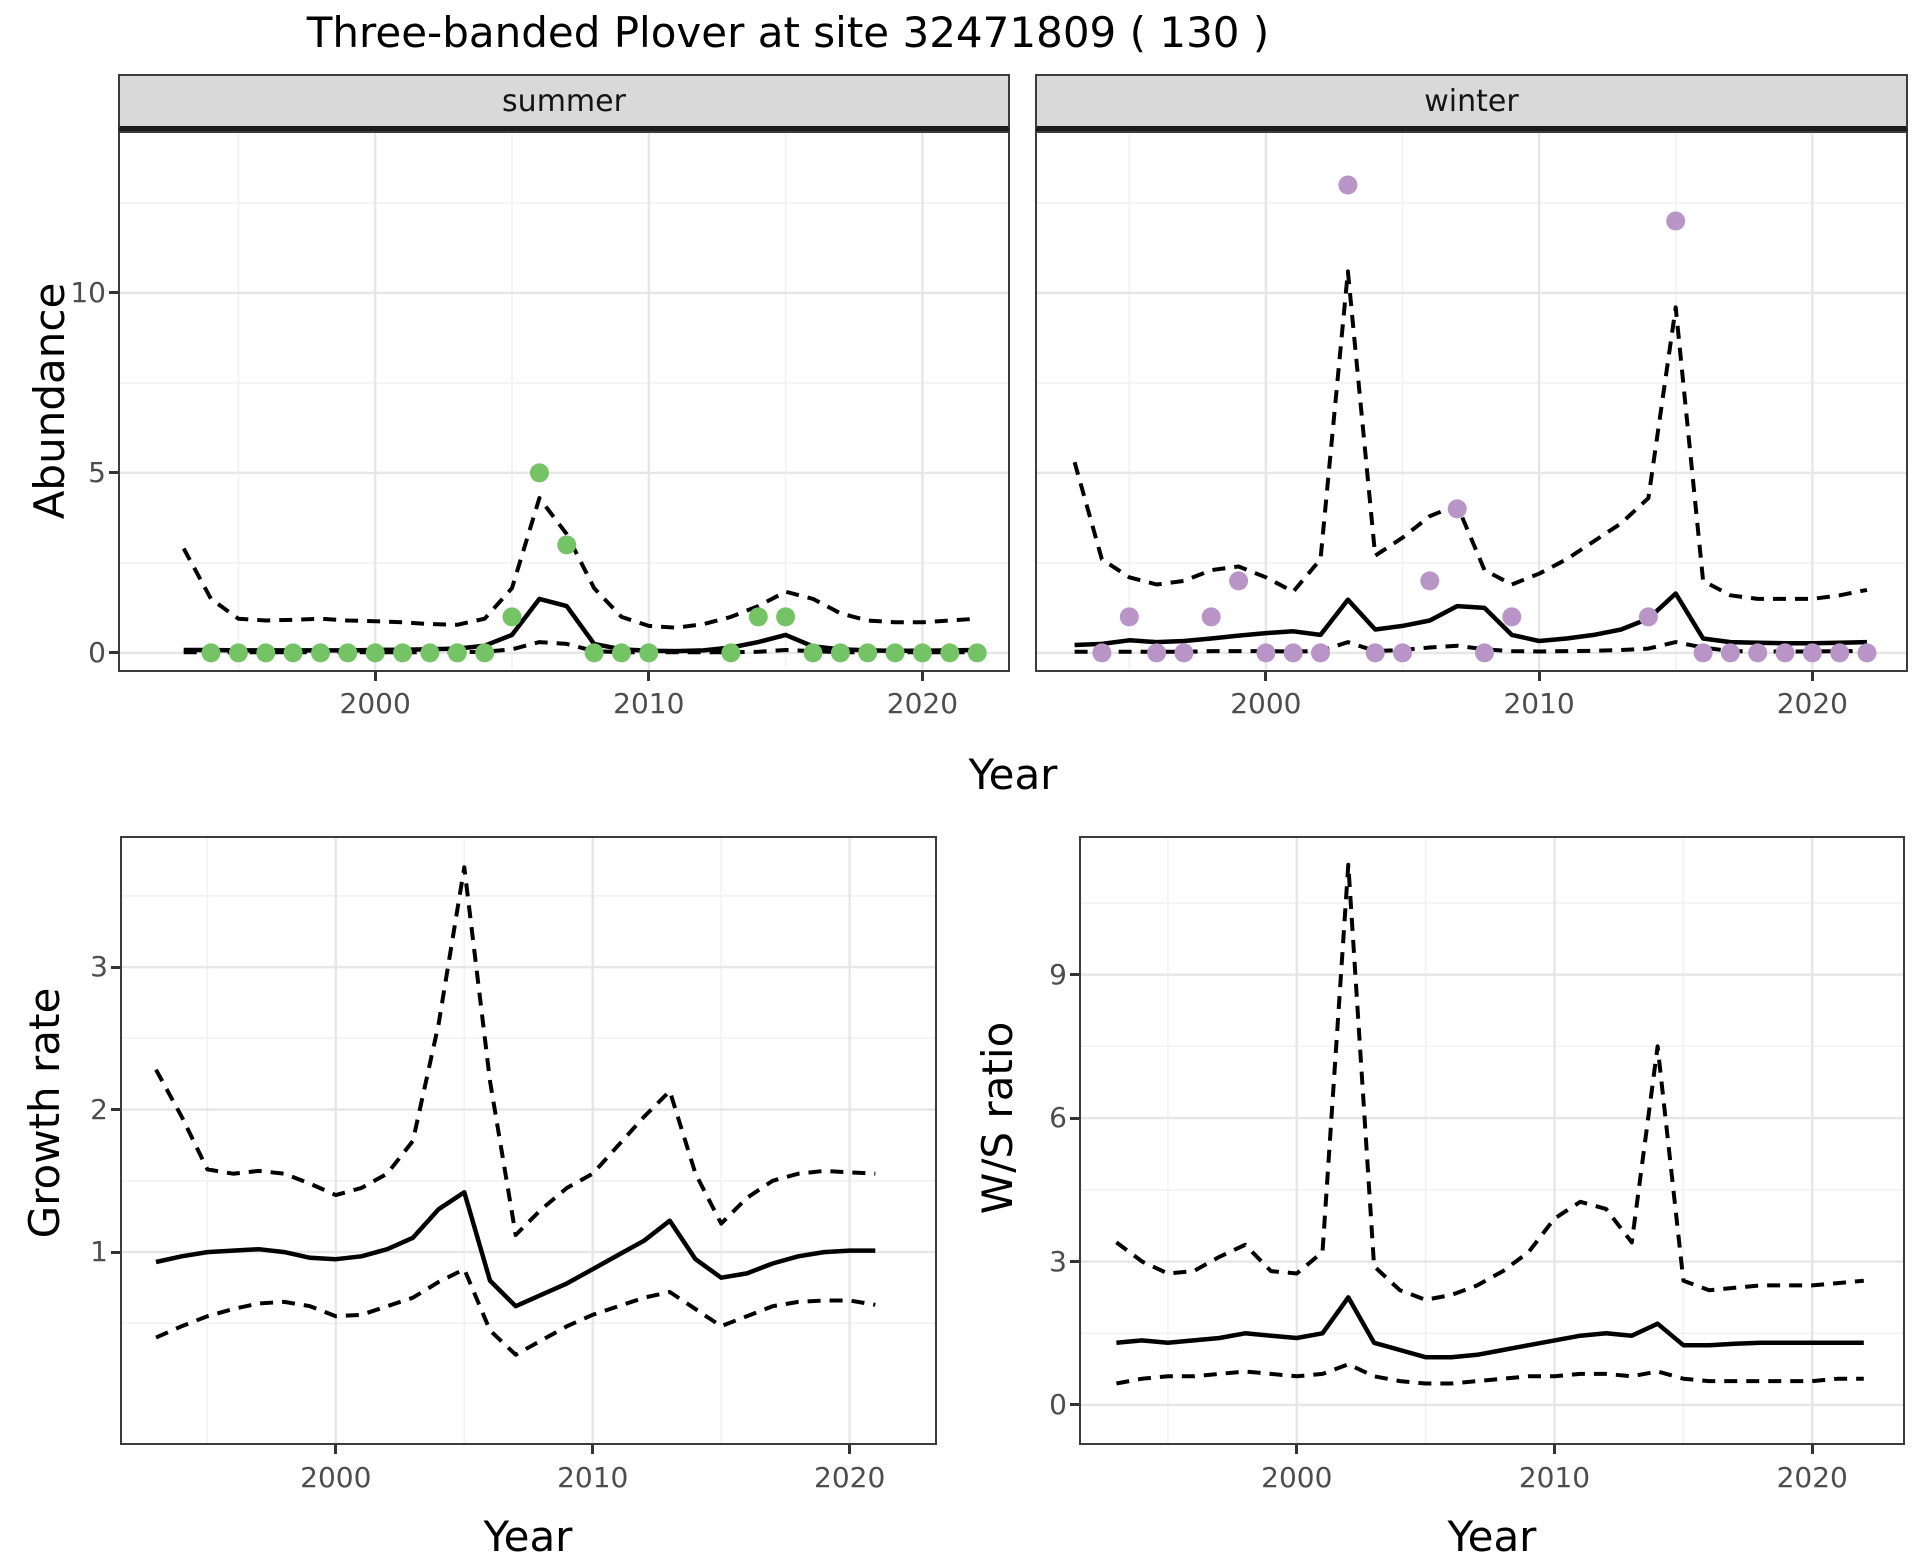 The width and height of the screenshot is (1920, 1560). Describe the element at coordinates (1013, 774) in the screenshot. I see `x-axis-title-year-top: Year` at that location.